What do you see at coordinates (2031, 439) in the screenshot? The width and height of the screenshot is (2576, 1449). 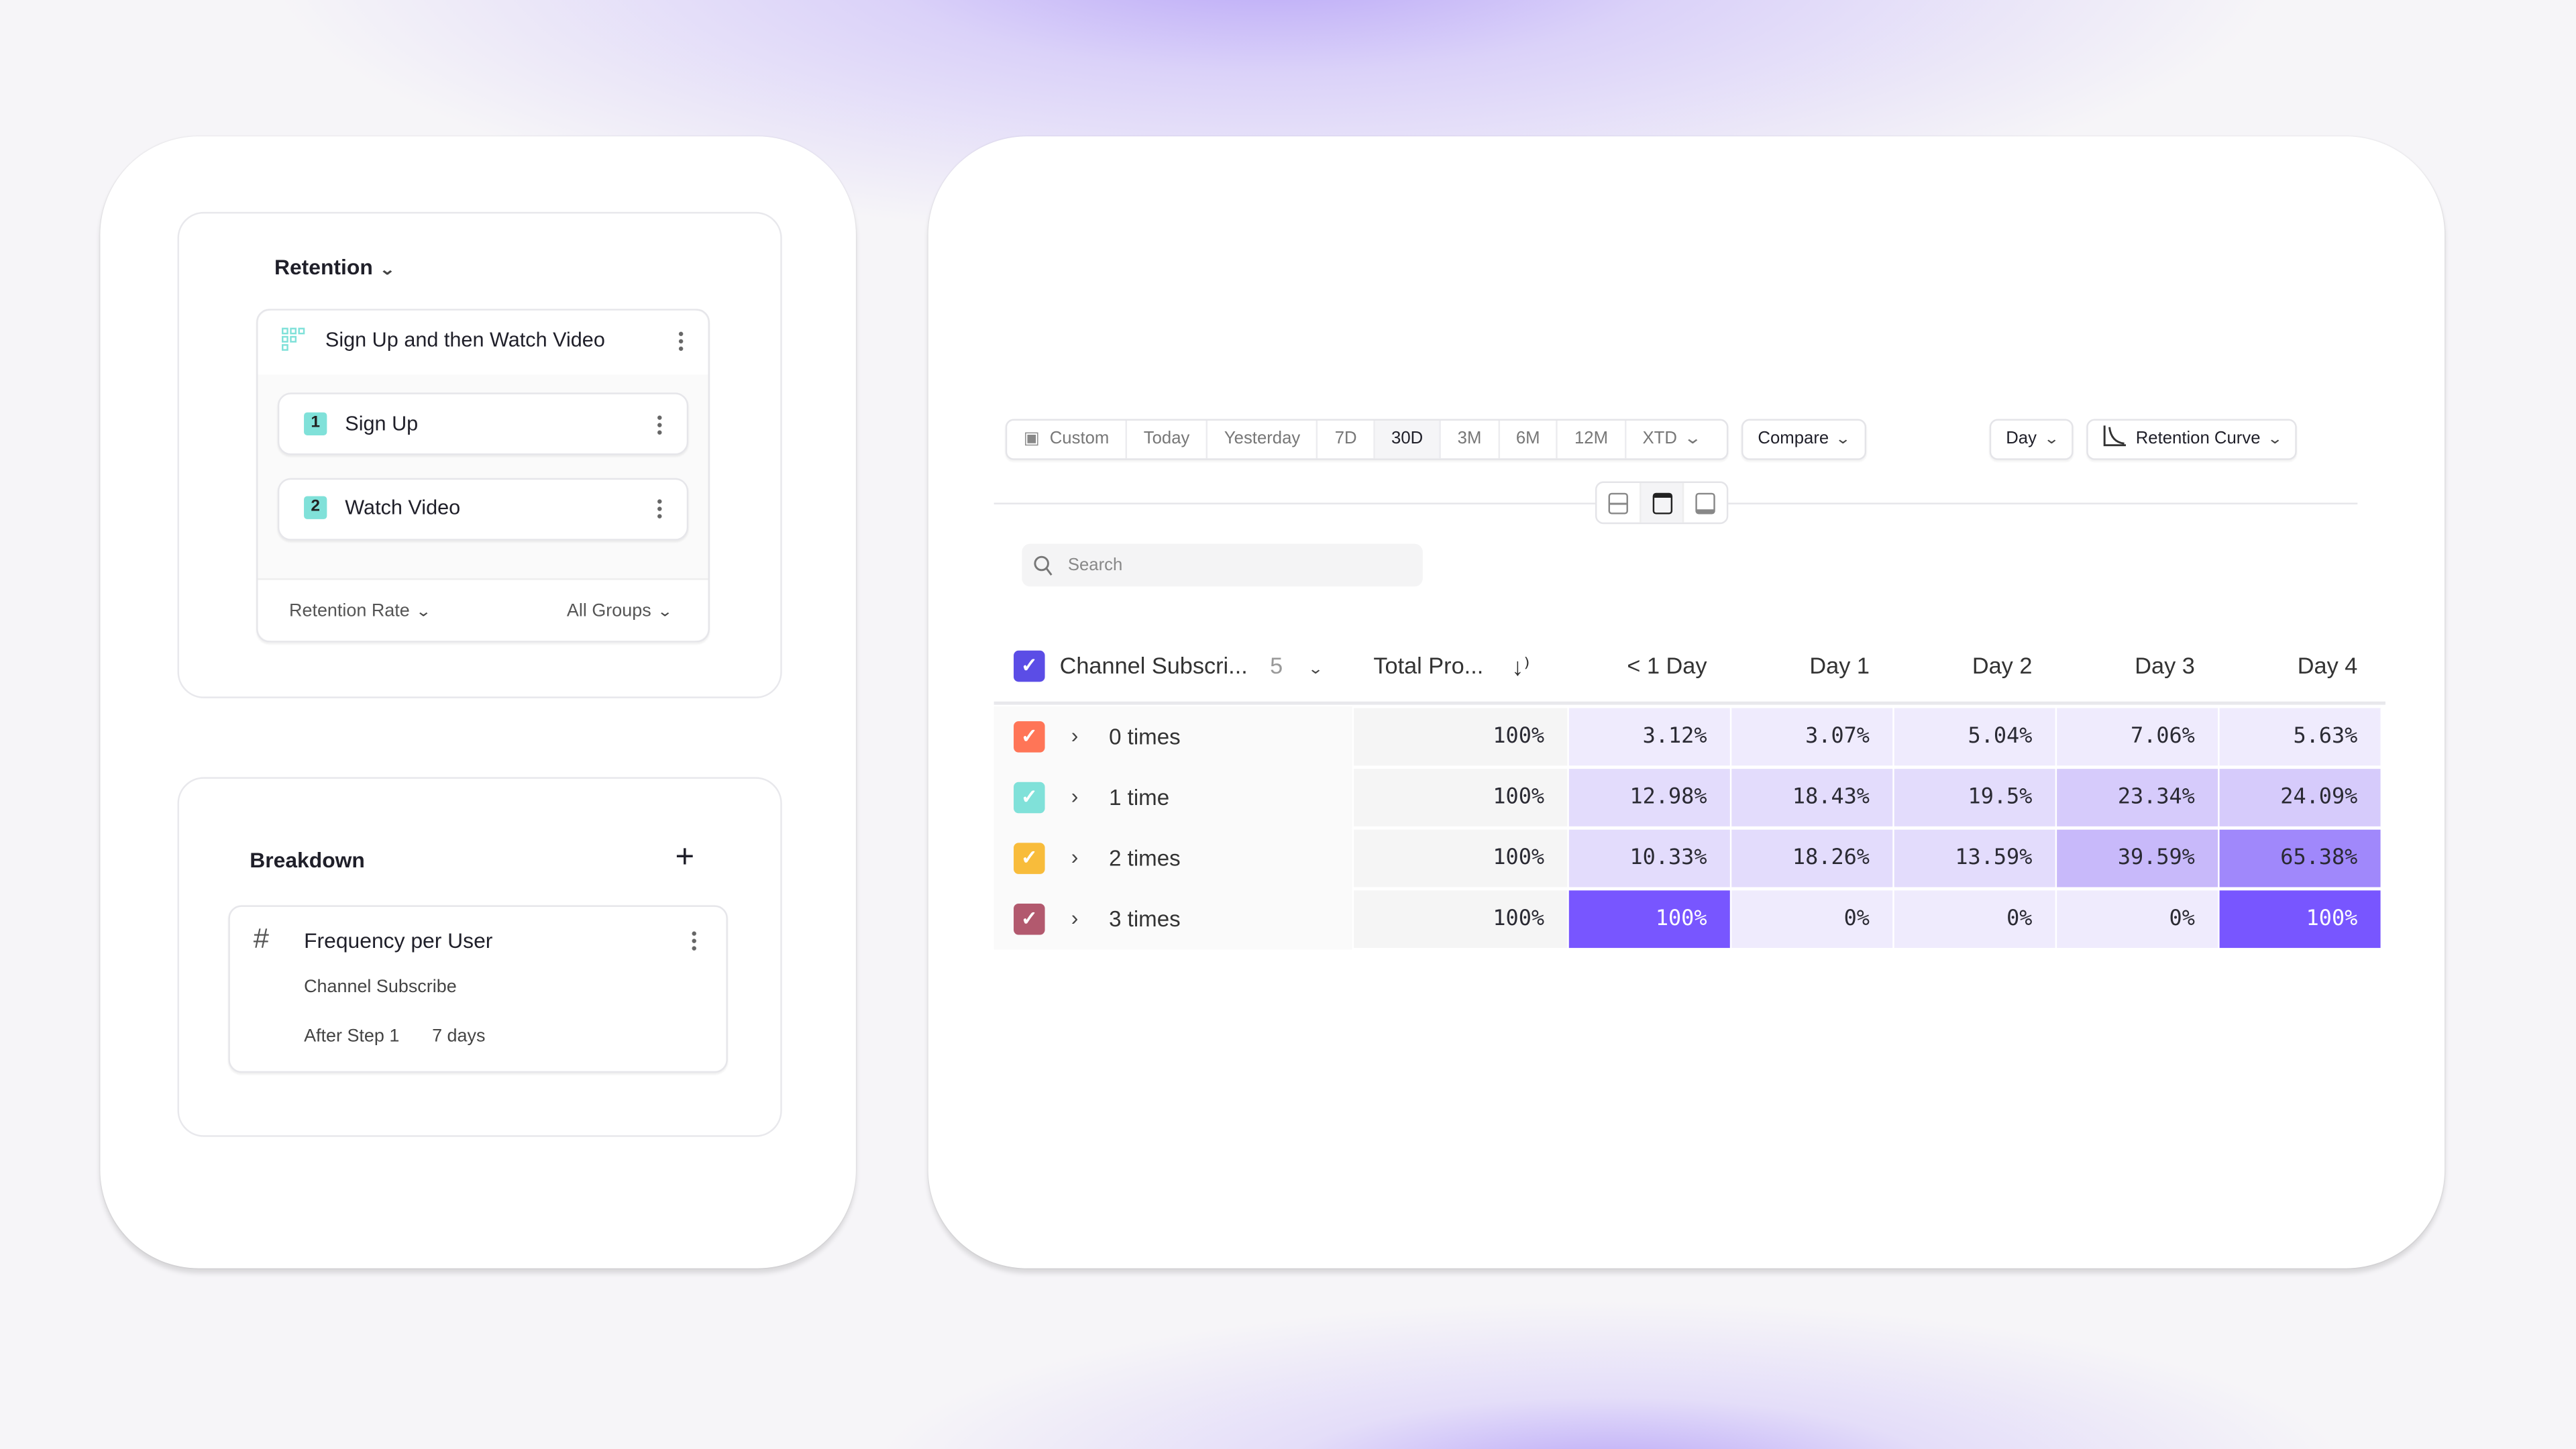 I see `interval-dropdown: Day ⌄` at bounding box center [2031, 439].